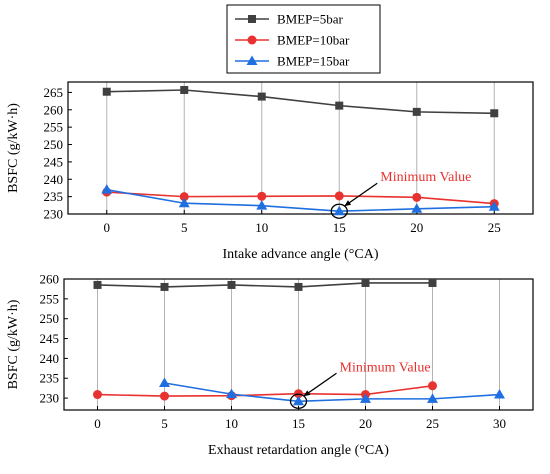  I want to click on legend-label: BMEP=5bar, so click(310, 19).